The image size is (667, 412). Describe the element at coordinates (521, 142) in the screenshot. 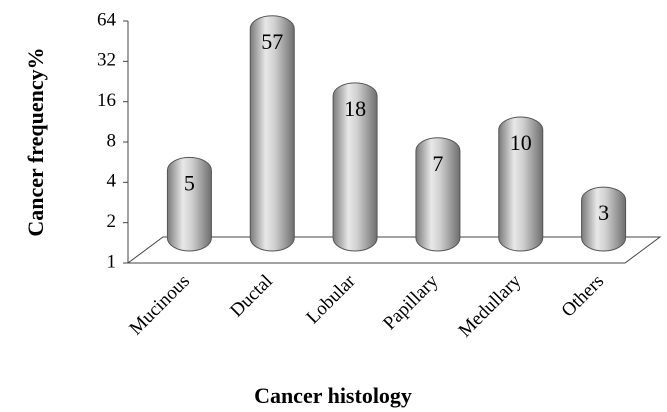

I see `data-label: 10` at that location.